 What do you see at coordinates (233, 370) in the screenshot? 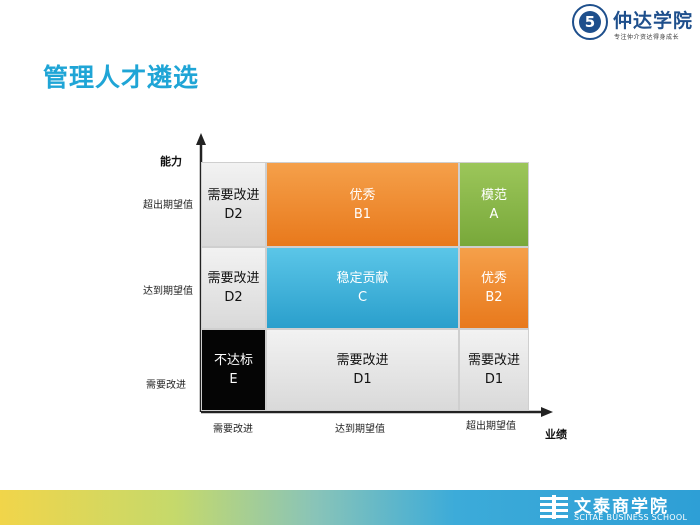
I see `cell-e: 不达标 E` at bounding box center [233, 370].